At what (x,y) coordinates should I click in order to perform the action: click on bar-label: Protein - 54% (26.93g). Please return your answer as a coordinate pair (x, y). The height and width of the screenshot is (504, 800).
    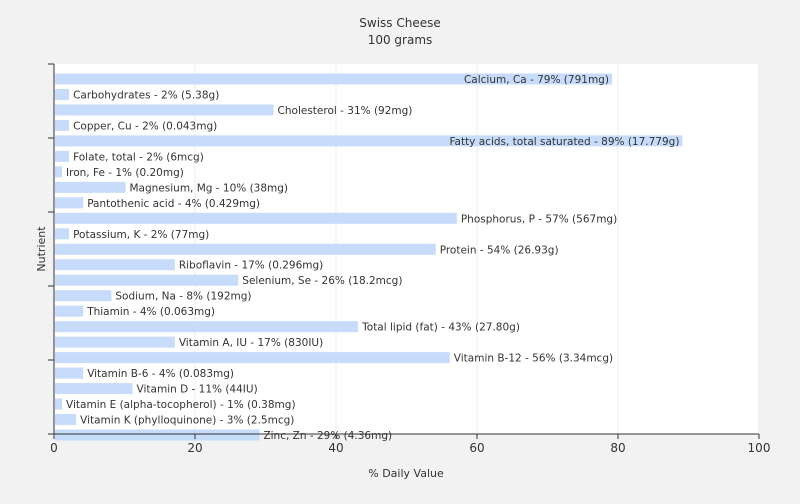
    Looking at the image, I should click on (499, 250).